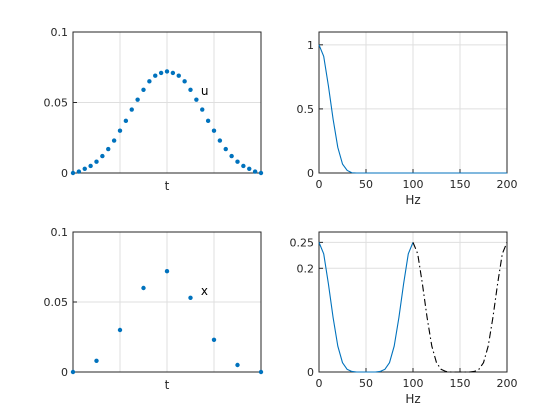  What do you see at coordinates (205, 91) in the screenshot?
I see `annotation-label: u` at bounding box center [205, 91].